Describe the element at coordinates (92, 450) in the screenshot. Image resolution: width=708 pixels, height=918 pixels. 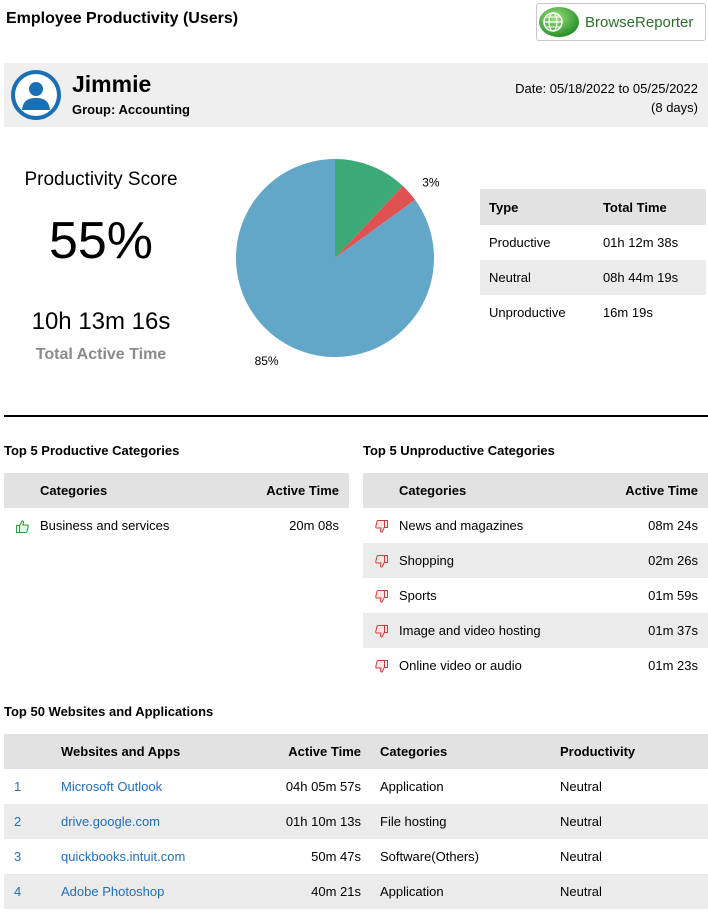
I see `productive-categories-title: Top 5 Productive Categories` at that location.